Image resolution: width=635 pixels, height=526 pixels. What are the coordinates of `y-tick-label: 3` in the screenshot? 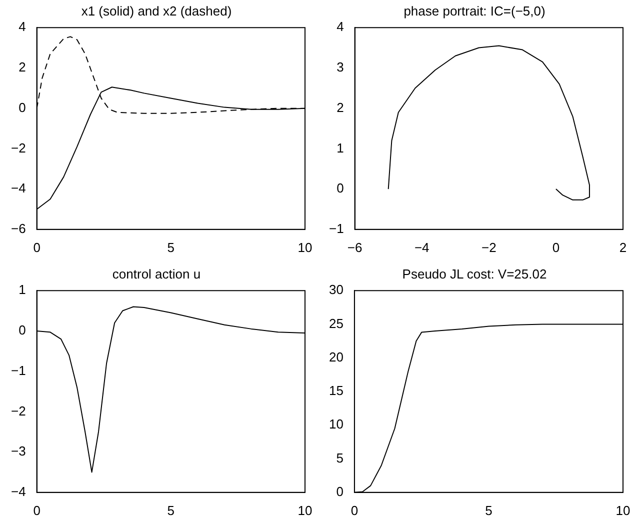 It's located at (340, 67).